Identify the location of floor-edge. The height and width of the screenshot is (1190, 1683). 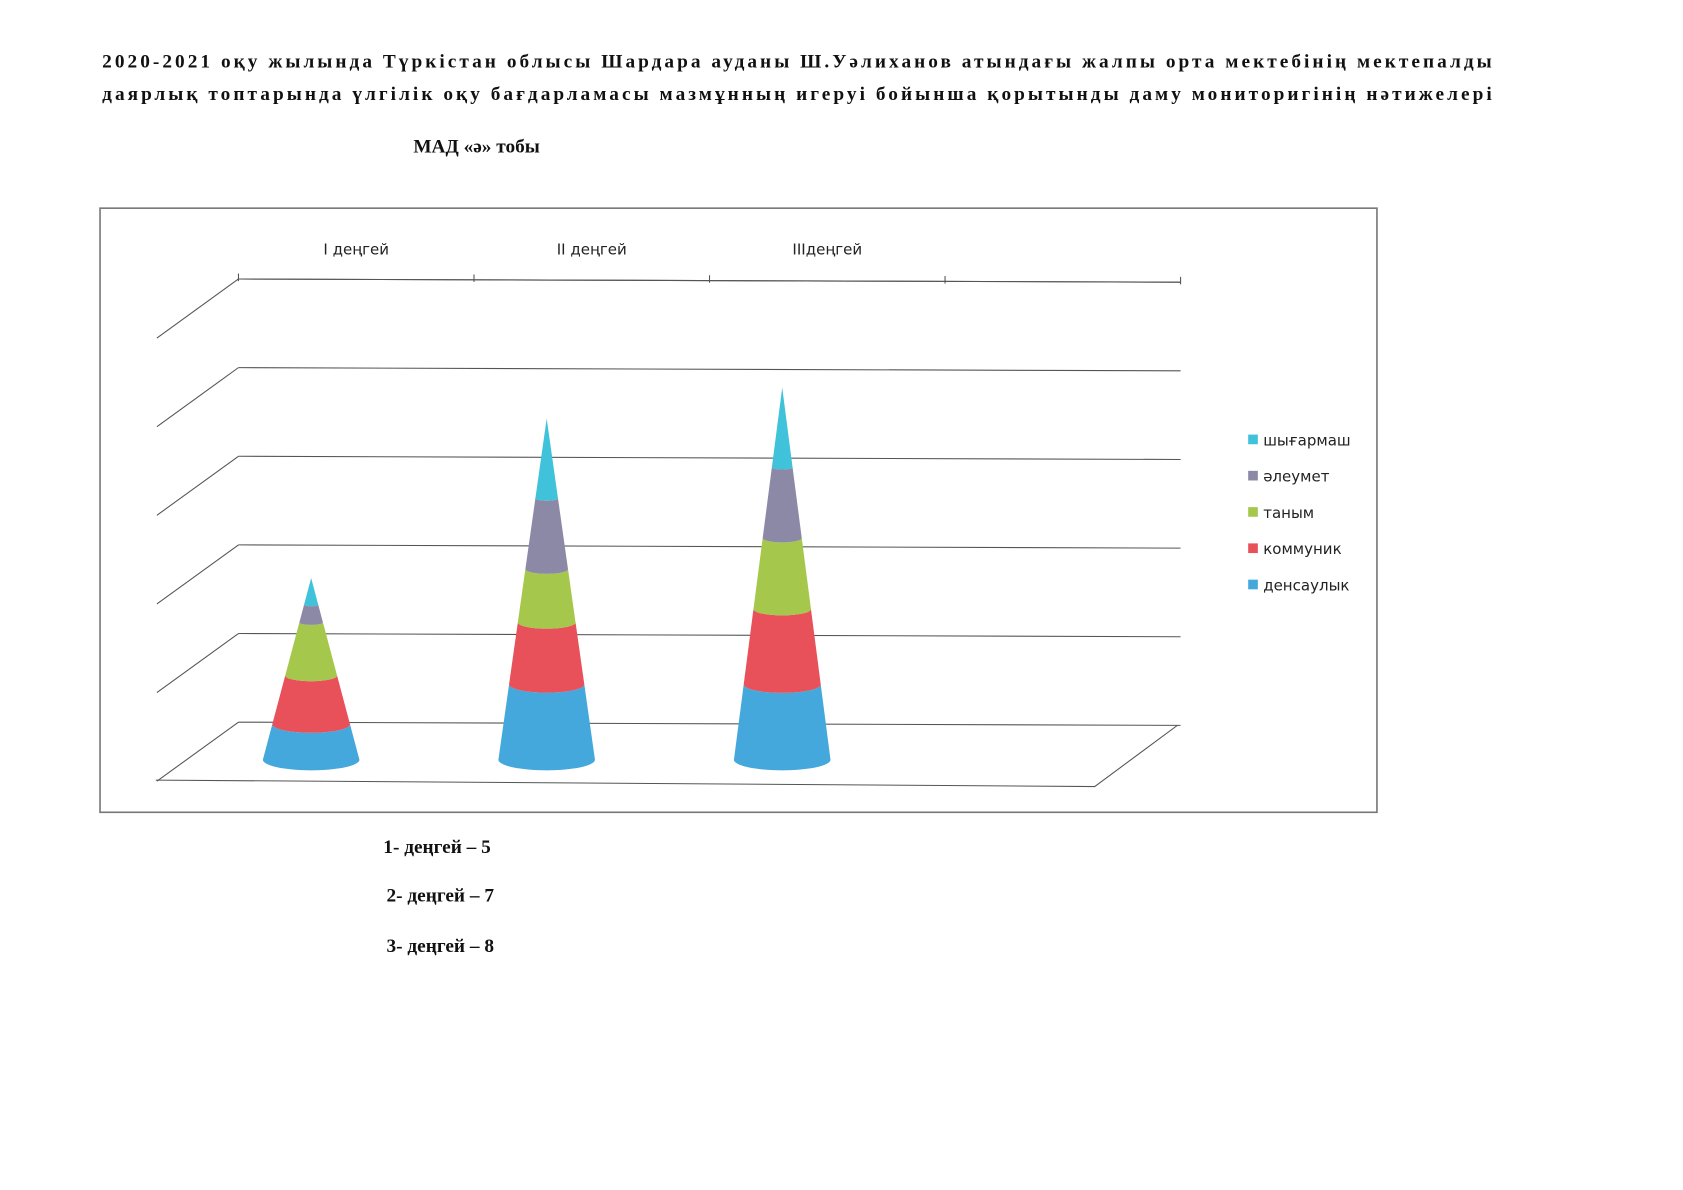
(666, 756).